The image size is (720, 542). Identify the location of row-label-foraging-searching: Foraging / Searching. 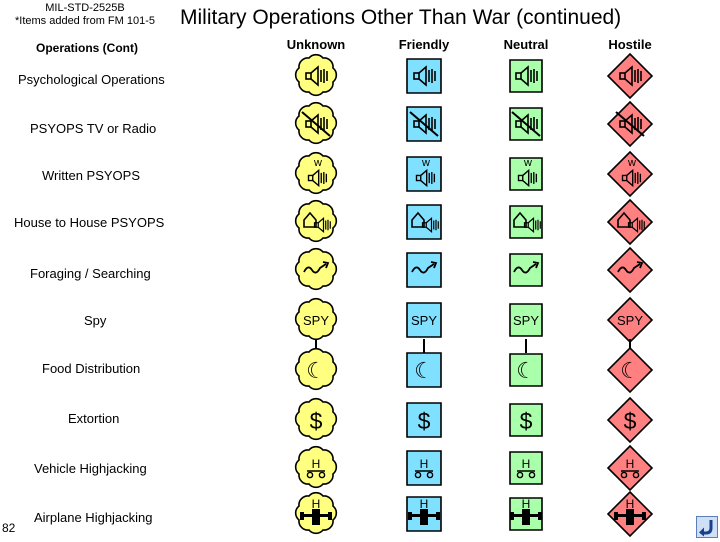
(90, 273).